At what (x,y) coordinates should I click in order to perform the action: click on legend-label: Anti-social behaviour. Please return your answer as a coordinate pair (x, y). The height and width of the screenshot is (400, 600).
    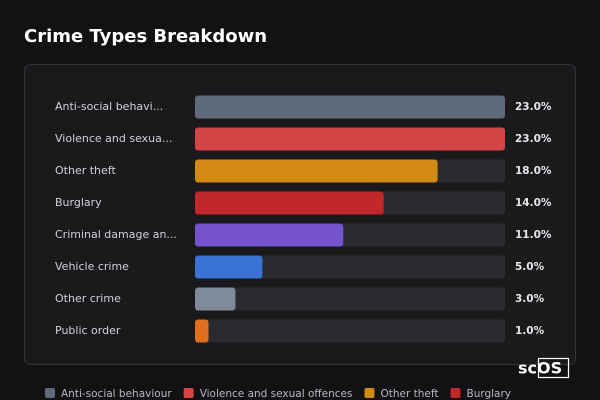
    Looking at the image, I should click on (116, 394).